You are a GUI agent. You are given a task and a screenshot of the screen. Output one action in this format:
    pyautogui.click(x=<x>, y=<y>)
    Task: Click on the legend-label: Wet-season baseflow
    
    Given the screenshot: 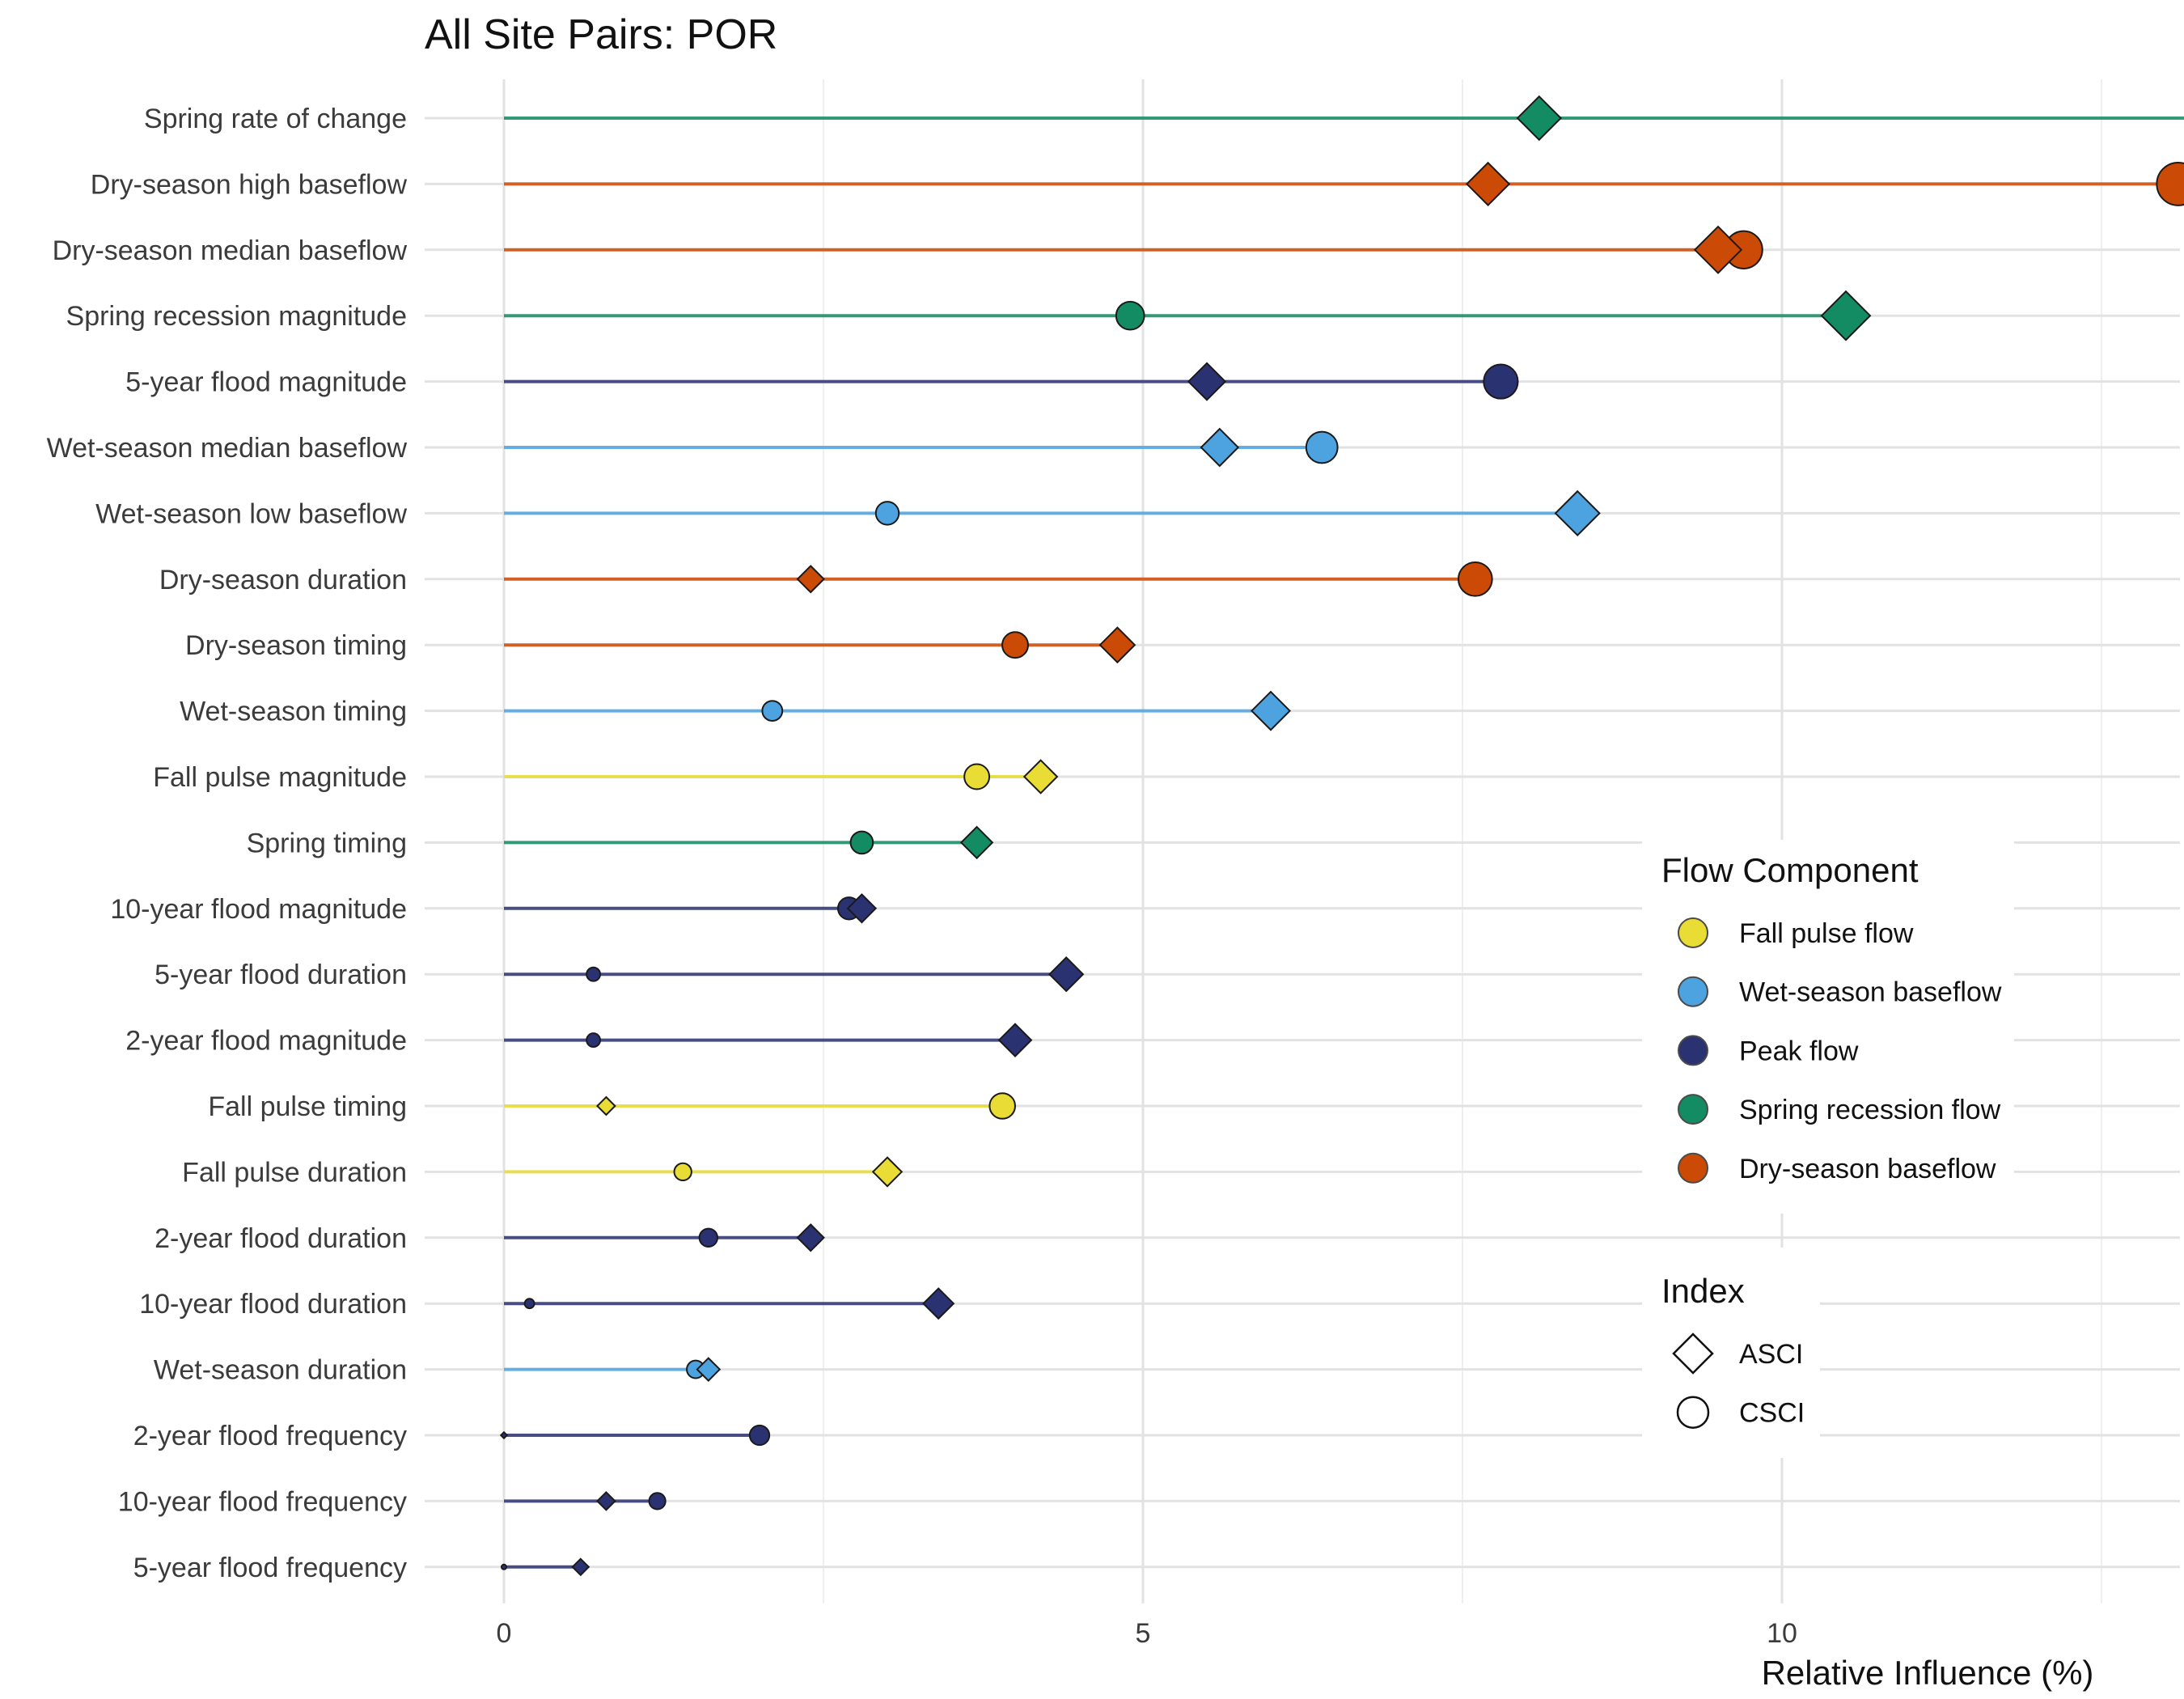 What is the action you would take?
    pyautogui.click(x=1870, y=992)
    